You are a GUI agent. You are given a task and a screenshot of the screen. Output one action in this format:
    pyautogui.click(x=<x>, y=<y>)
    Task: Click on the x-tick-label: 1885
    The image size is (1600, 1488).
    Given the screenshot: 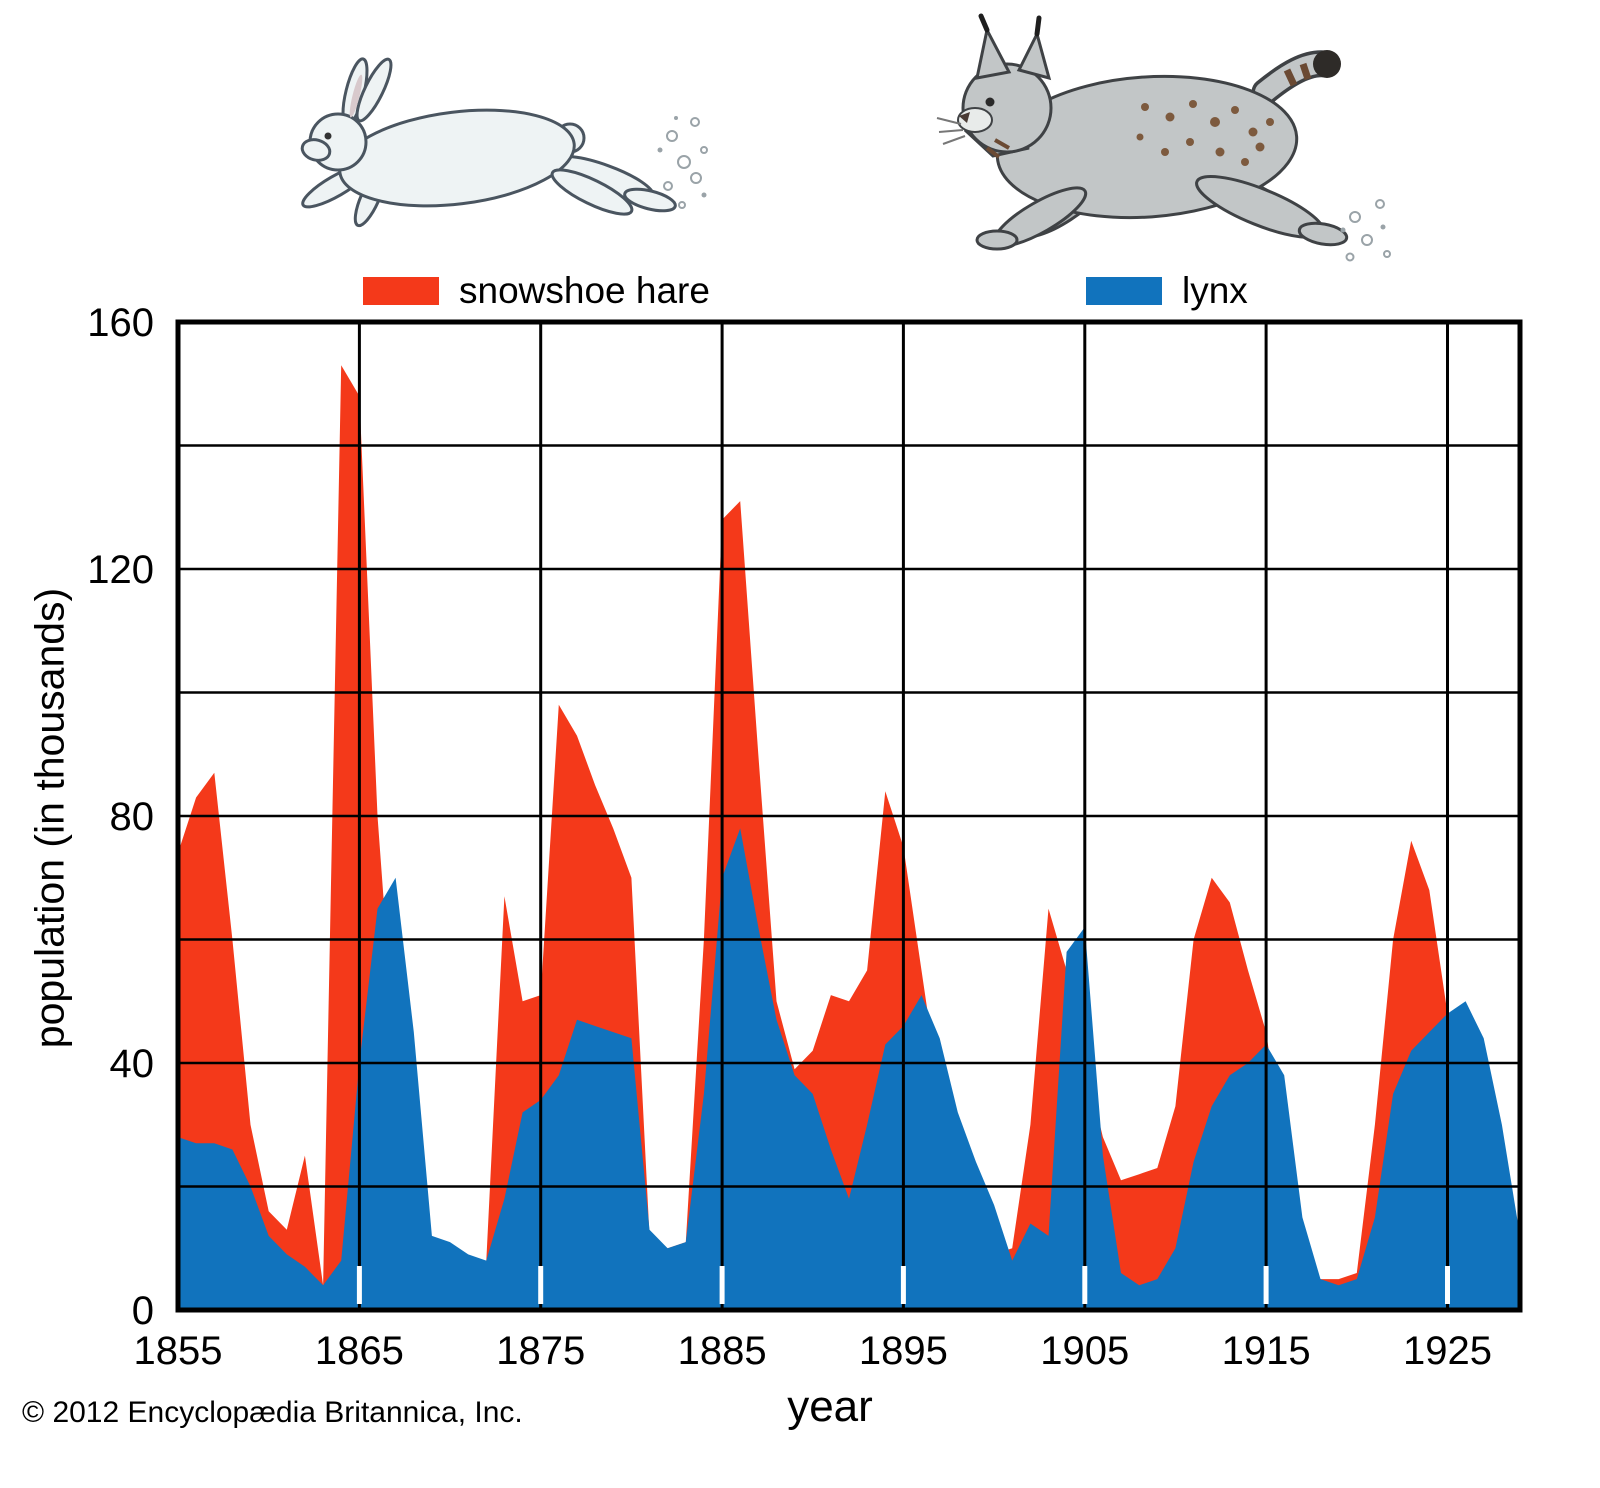 What is the action you would take?
    pyautogui.click(x=722, y=1351)
    